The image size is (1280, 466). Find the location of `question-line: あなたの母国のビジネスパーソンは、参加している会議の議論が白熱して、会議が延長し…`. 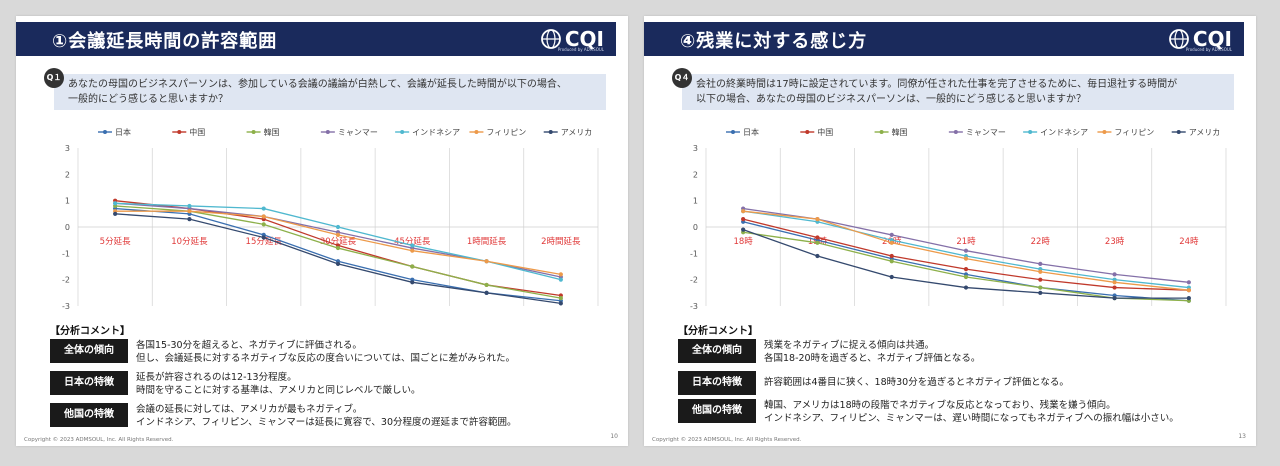

question-line: あなたの母国のビジネスパーソンは、参加している会議の議論が白熱して、会議が延長し… is located at coordinates (317, 84).